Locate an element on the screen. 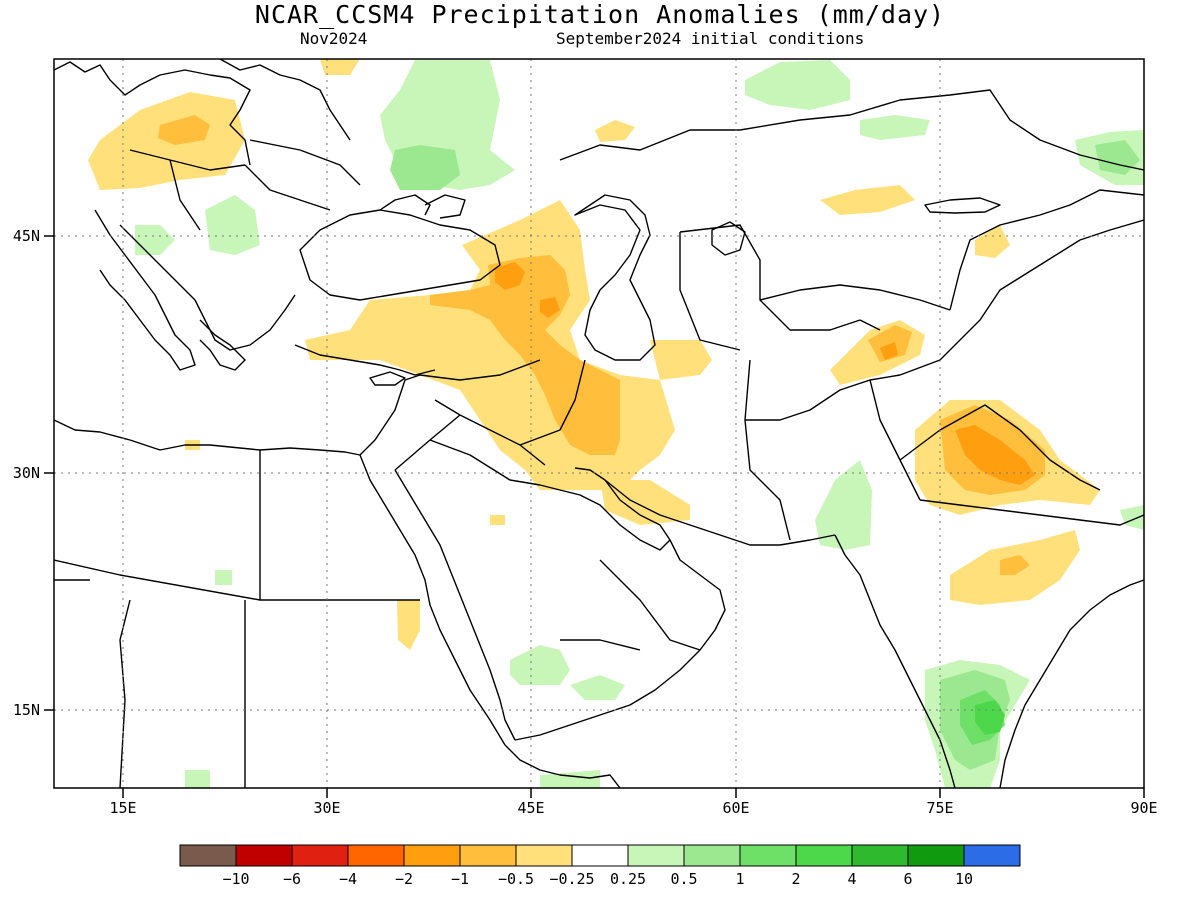  colorbar-label: 6 is located at coordinates (907, 879).